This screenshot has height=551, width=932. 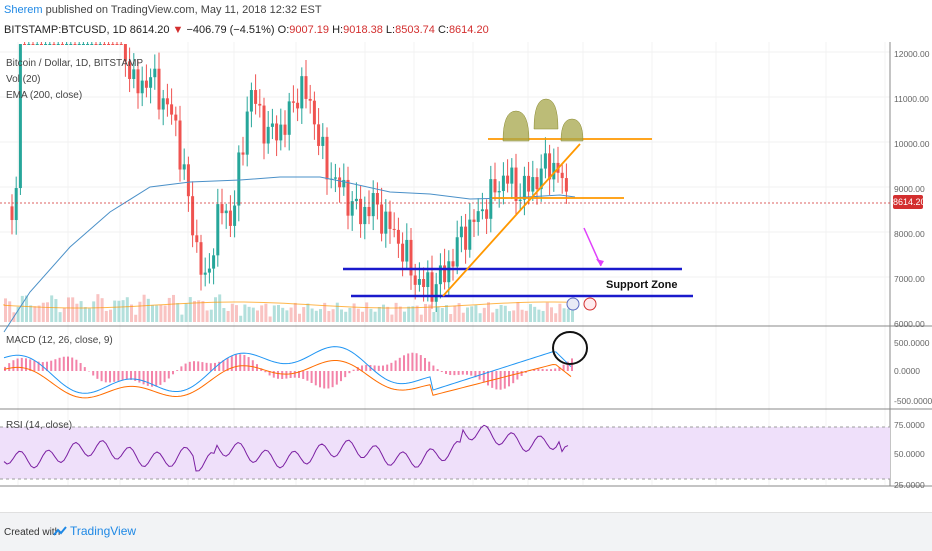 I want to click on tradingview-logo-icon, so click(x=60, y=532).